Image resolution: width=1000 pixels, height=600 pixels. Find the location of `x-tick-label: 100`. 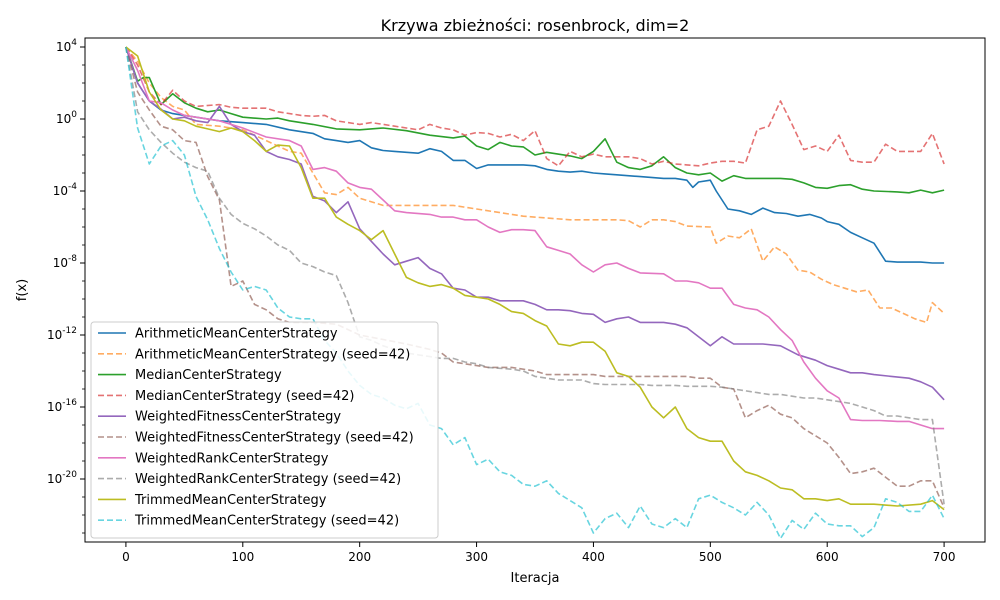

x-tick-label: 100 is located at coordinates (242, 557).